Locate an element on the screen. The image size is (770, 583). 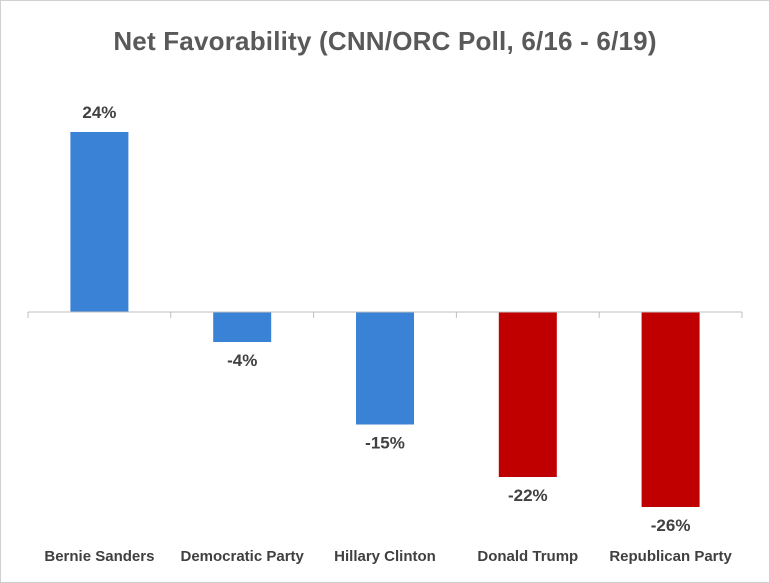
x-axis is located at coordinates (385, 314).